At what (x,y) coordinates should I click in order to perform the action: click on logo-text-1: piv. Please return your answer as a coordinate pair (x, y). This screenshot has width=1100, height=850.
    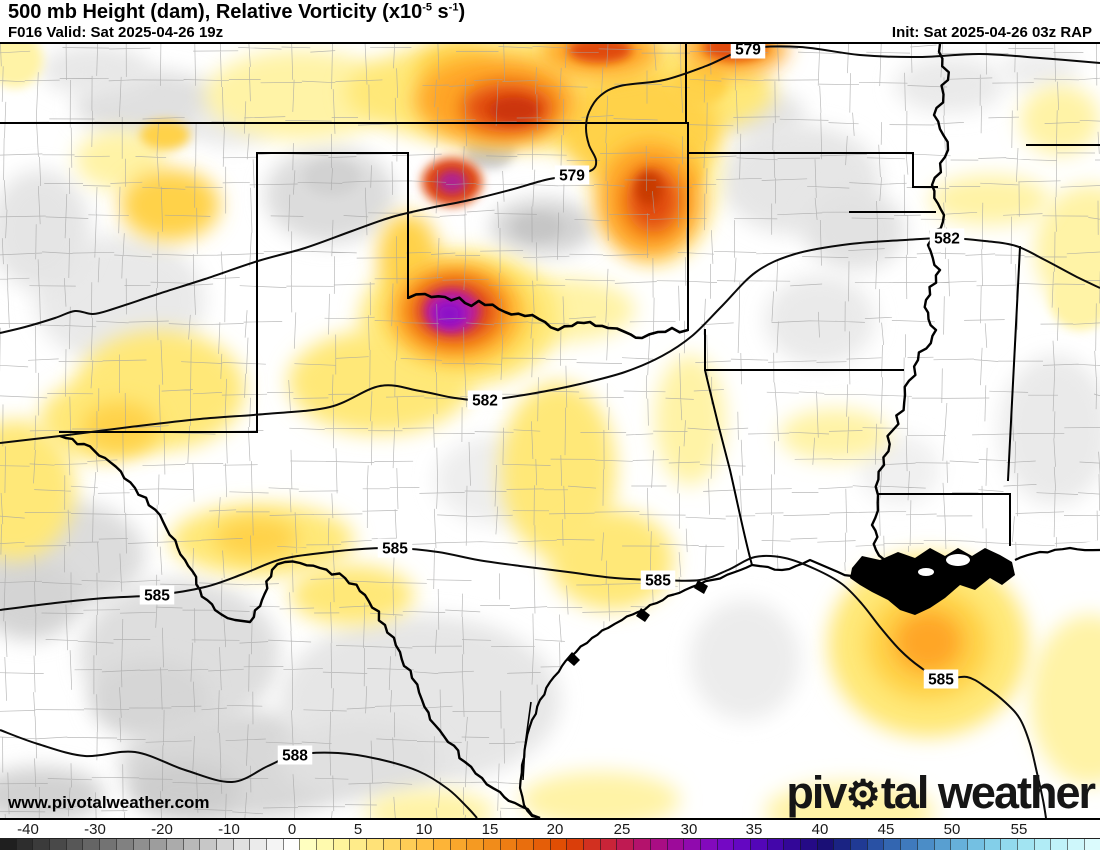
    Looking at the image, I should click on (816, 792).